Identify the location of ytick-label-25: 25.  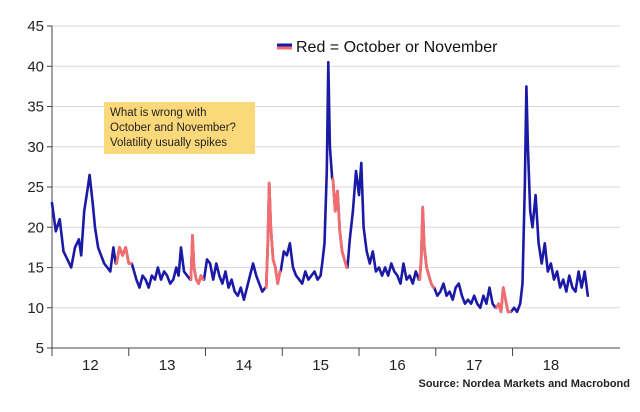
(35, 187).